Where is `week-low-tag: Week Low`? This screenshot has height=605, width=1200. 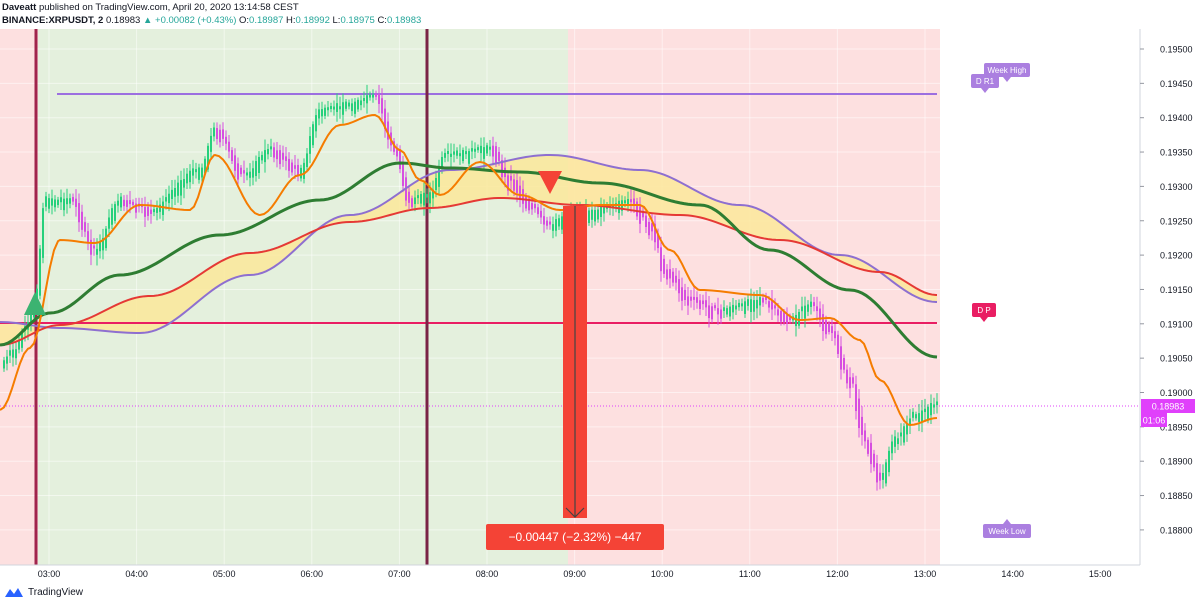 week-low-tag: Week Low is located at coordinates (1007, 528).